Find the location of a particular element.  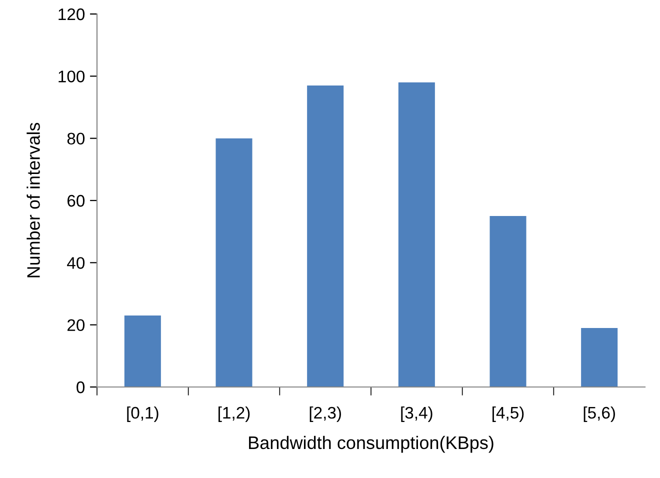

y-tick-label: 40 is located at coordinates (76, 263).